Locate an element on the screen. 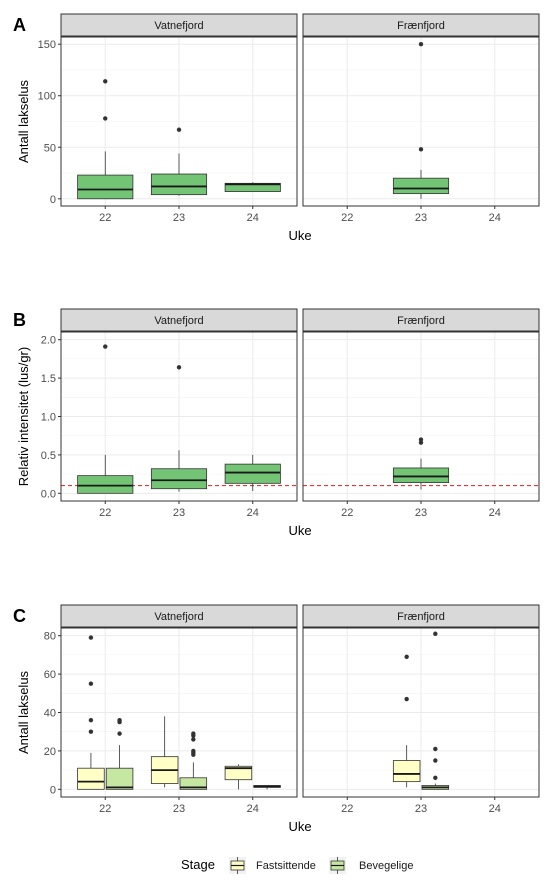  panel-tag: C is located at coordinates (19, 616).